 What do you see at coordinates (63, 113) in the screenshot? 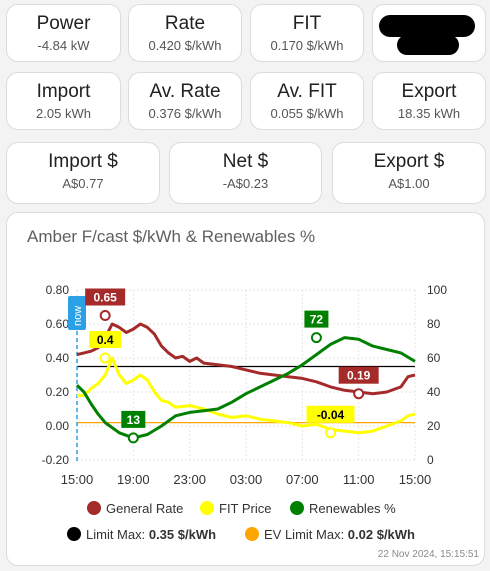
I see `import-value: 2.05 kWh` at bounding box center [63, 113].